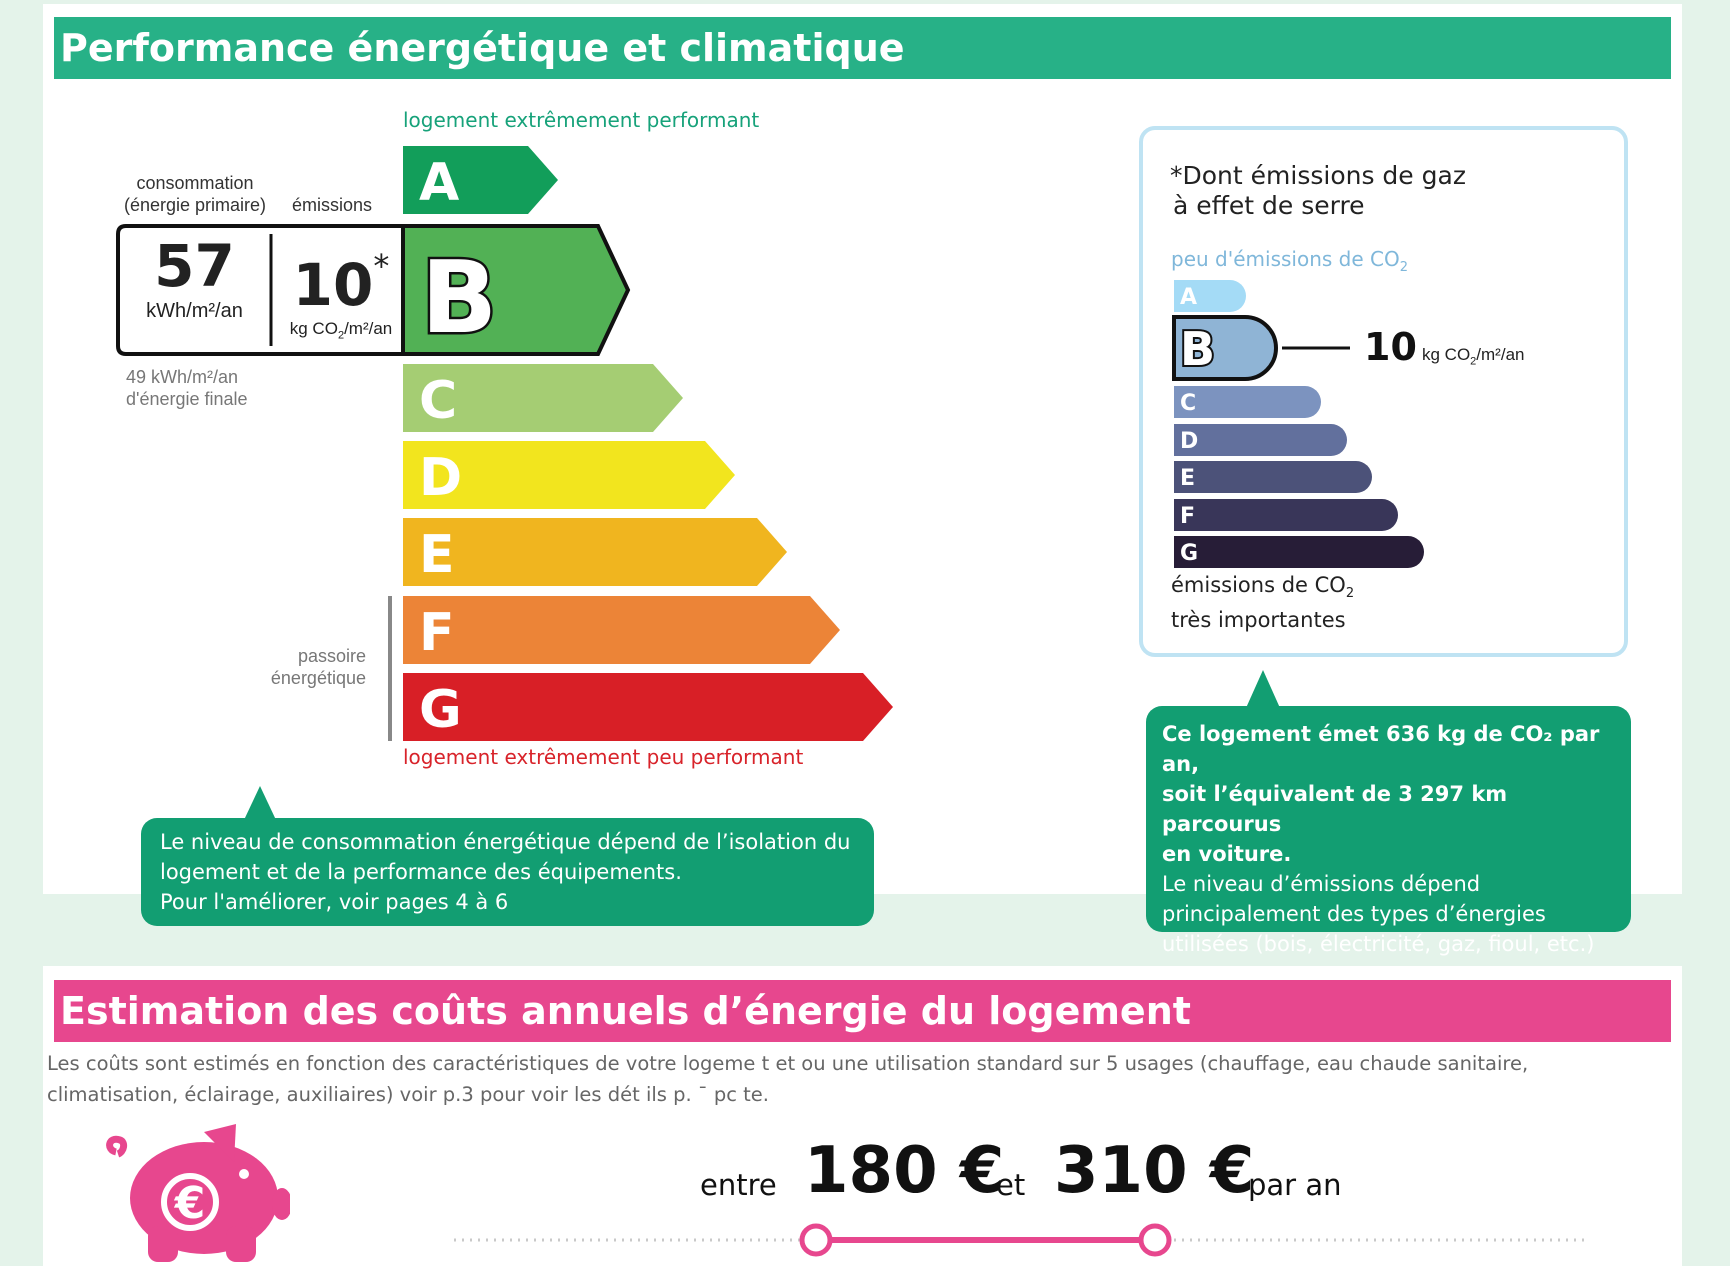 Image resolution: width=1730 pixels, height=1266 pixels. I want to click on passoire-bar, so click(390, 668).